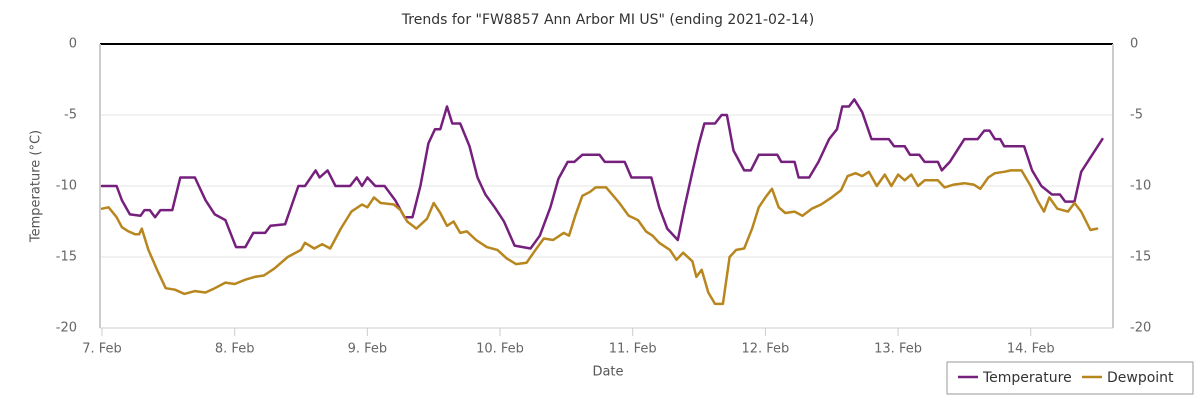 The image size is (1200, 401). What do you see at coordinates (898, 349) in the screenshot?
I see `x-tick-label: 13. Feb` at bounding box center [898, 349].